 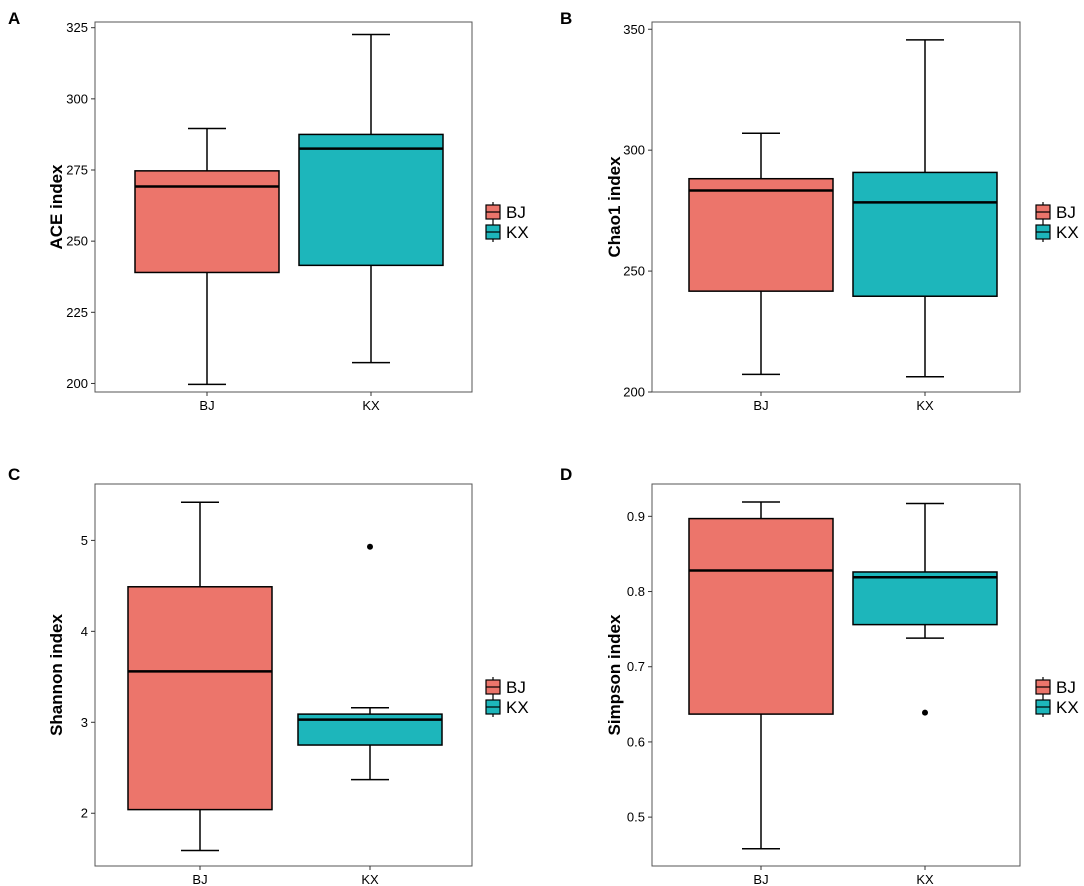 I want to click on y-tick-label: 2, so click(x=84, y=813).